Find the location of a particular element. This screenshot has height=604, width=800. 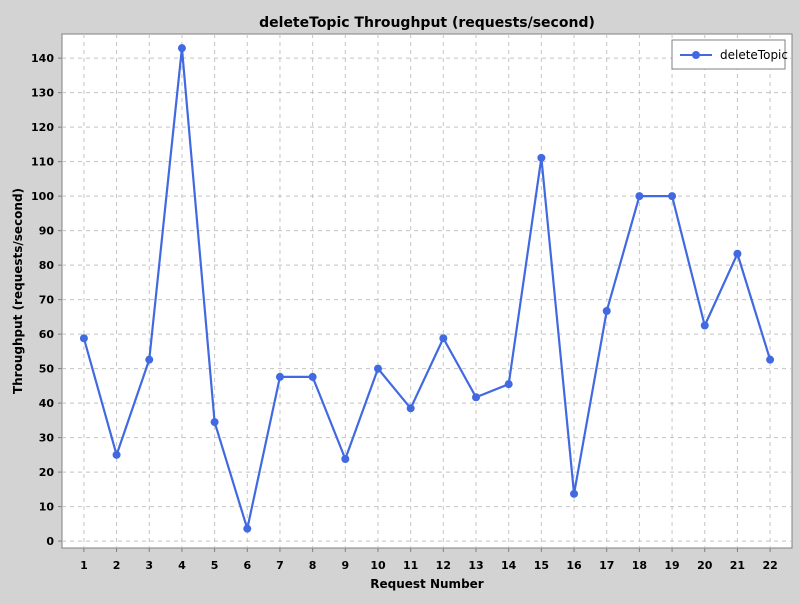

x-tick-label: 13 is located at coordinates (475, 565).